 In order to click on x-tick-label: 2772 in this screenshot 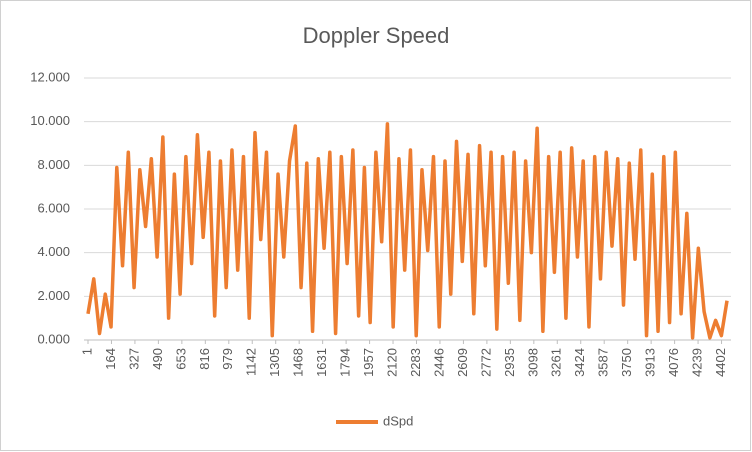, I will do `click(485, 362)`.